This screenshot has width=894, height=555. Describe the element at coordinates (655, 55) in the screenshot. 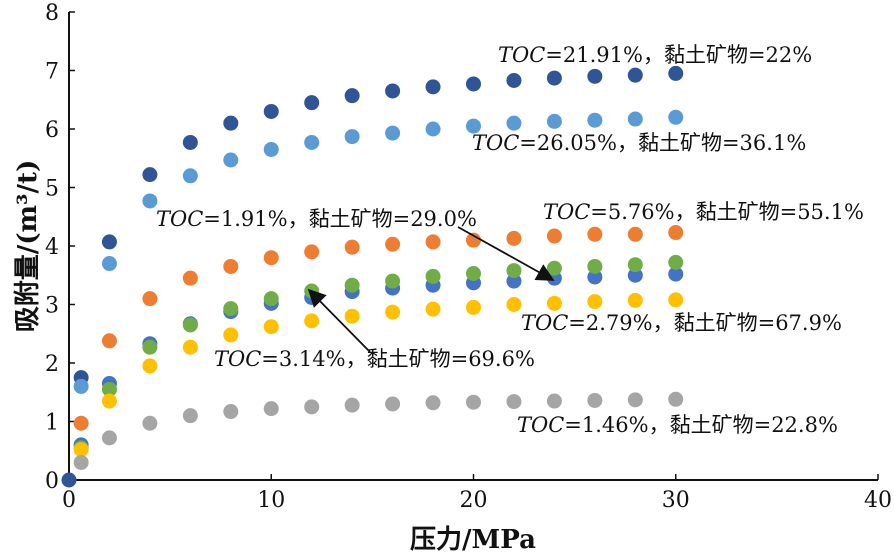

I see `annotation-toc-21.91: TOC=21.91%，黏土矿物=22%` at that location.